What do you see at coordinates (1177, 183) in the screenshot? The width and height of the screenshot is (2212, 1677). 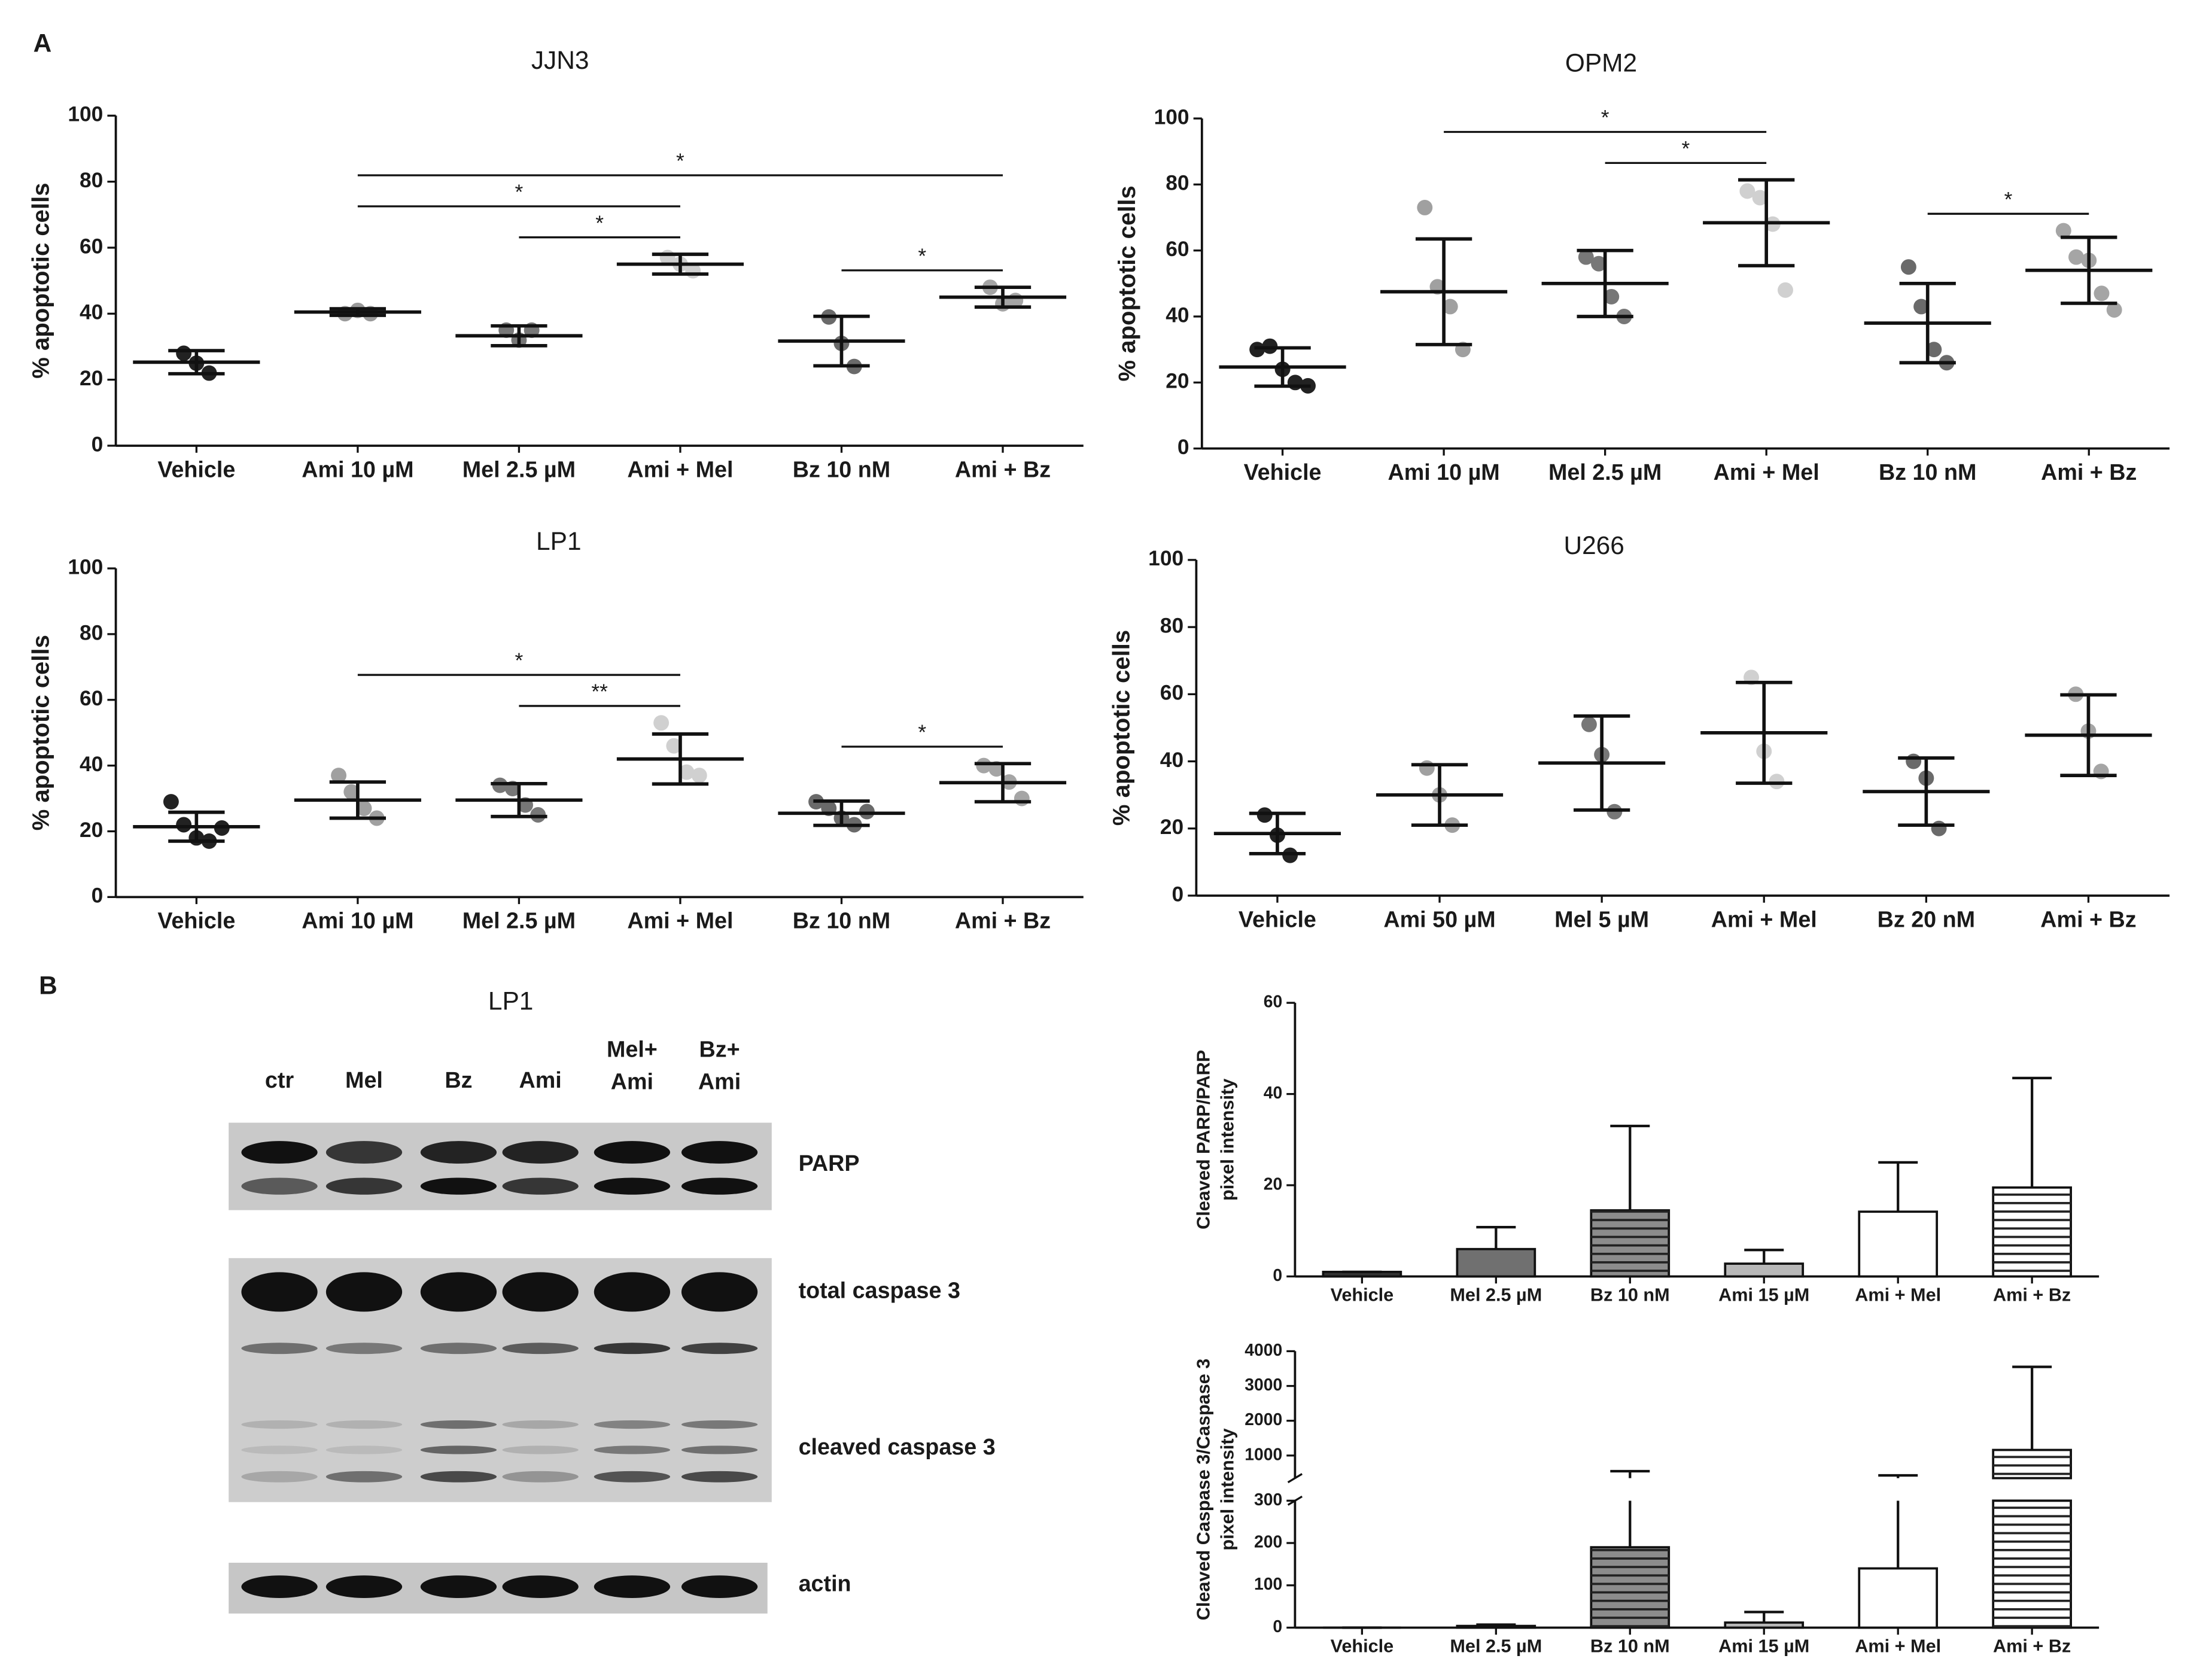 I see `y-tick-label: 80` at bounding box center [1177, 183].